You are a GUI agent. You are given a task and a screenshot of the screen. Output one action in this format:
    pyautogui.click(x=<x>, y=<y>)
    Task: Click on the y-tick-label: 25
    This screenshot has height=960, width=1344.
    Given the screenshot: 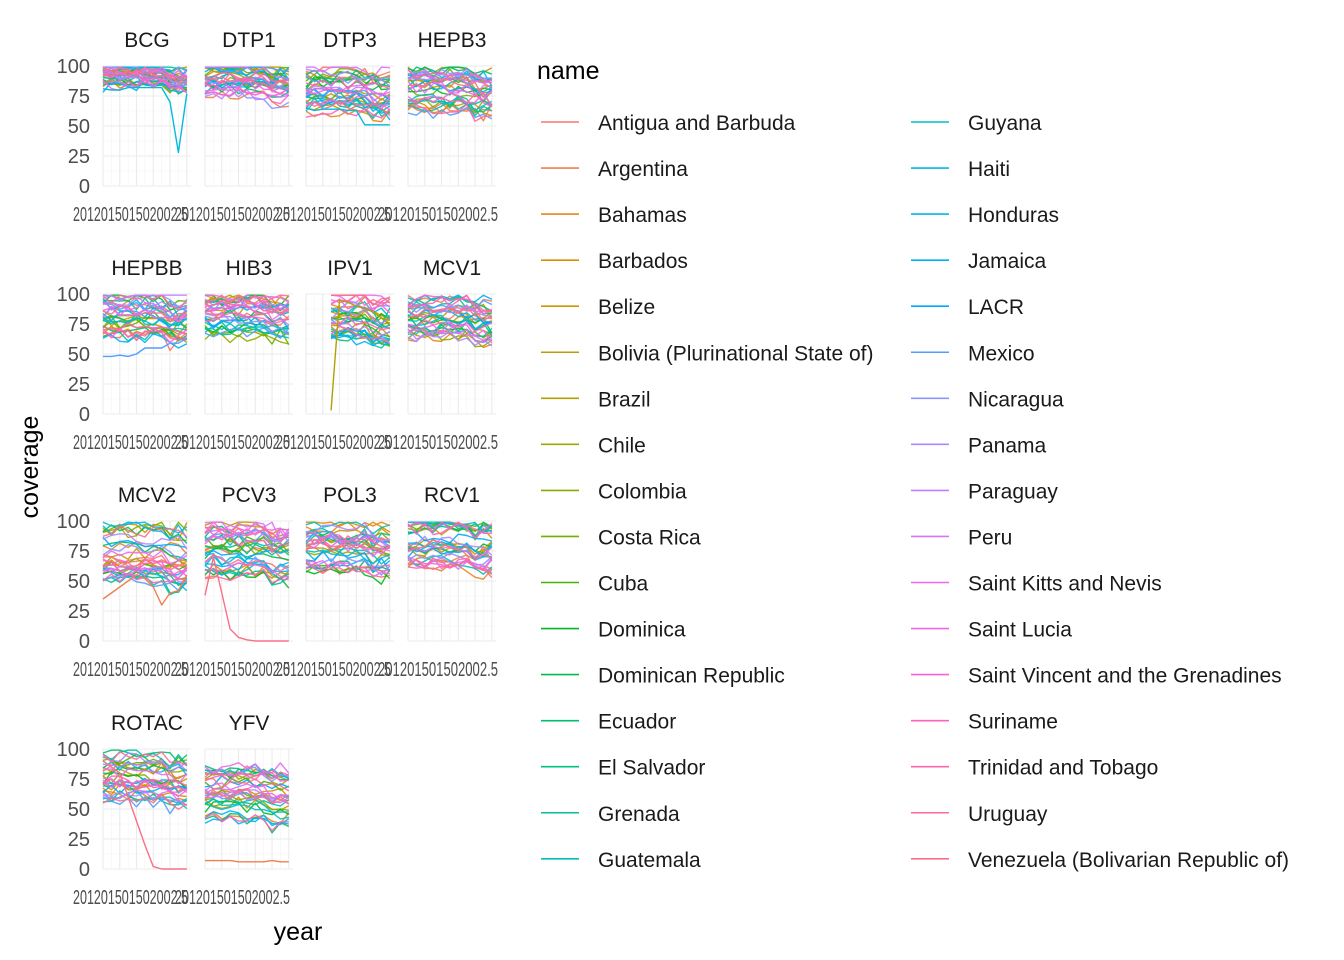 What is the action you would take?
    pyautogui.click(x=79, y=612)
    